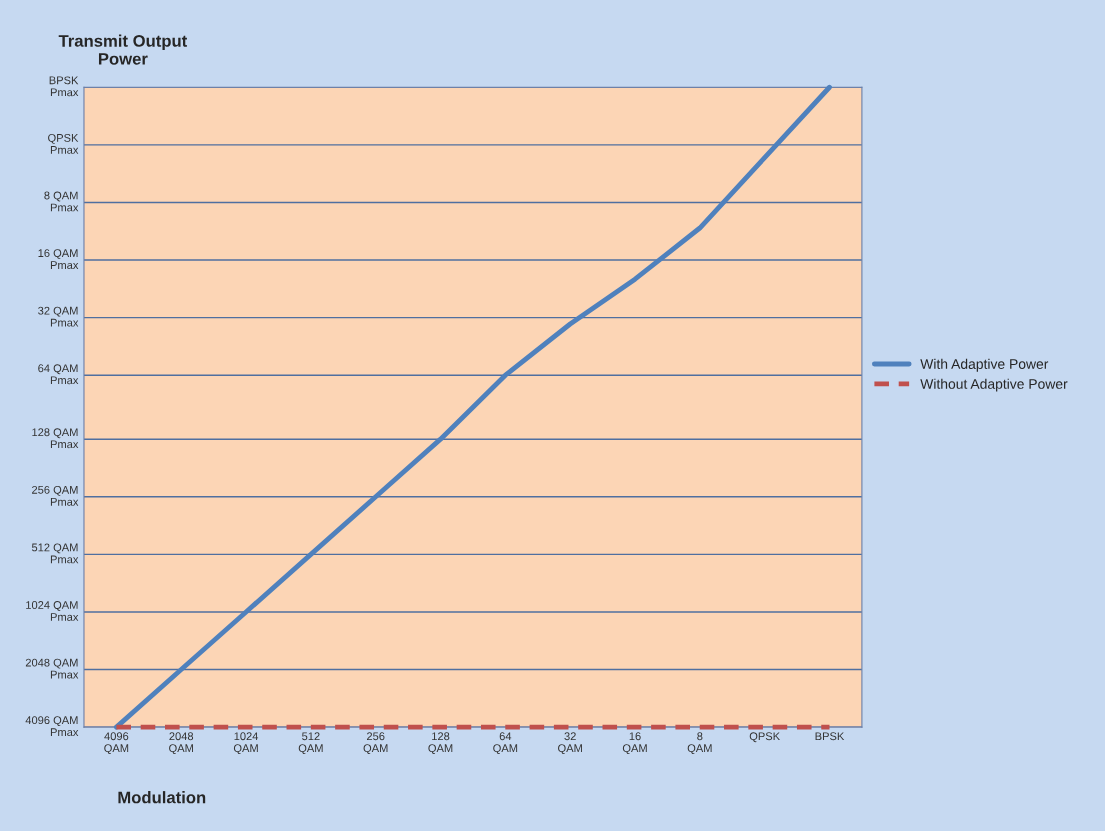  I want to click on ref-line-label: 4096 QAM Pmax, so click(52, 726).